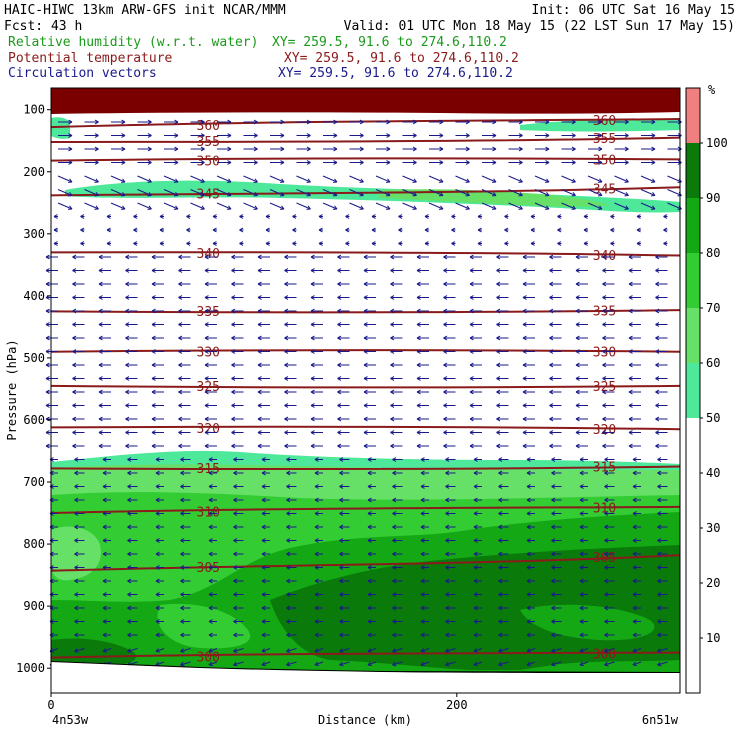 This screenshot has width=740, height=740. Describe the element at coordinates (713, 308) in the screenshot. I see `colorbar-tick-label: 70` at that location.